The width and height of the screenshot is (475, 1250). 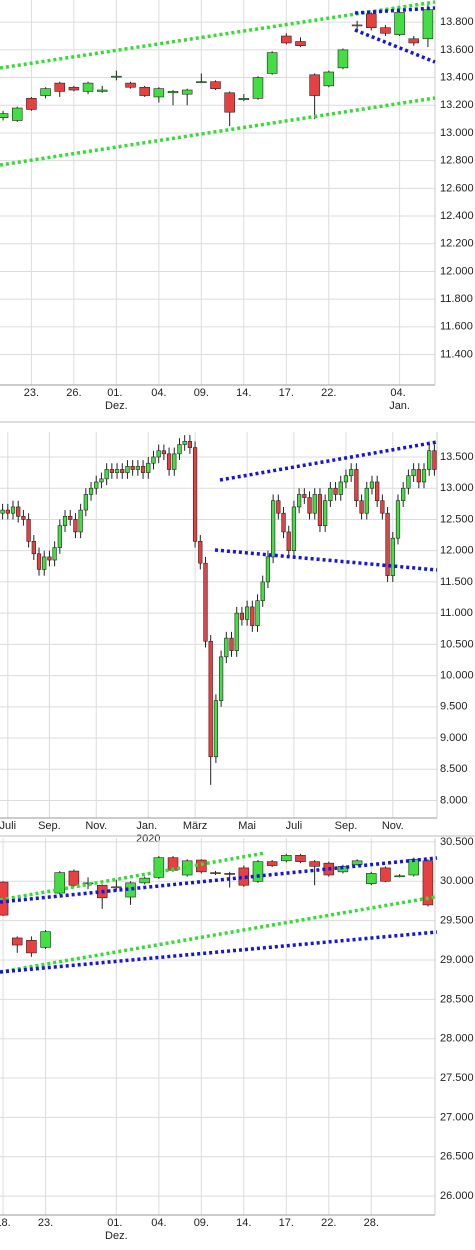 I want to click on y-tick-label: 12.000, so click(x=457, y=551).